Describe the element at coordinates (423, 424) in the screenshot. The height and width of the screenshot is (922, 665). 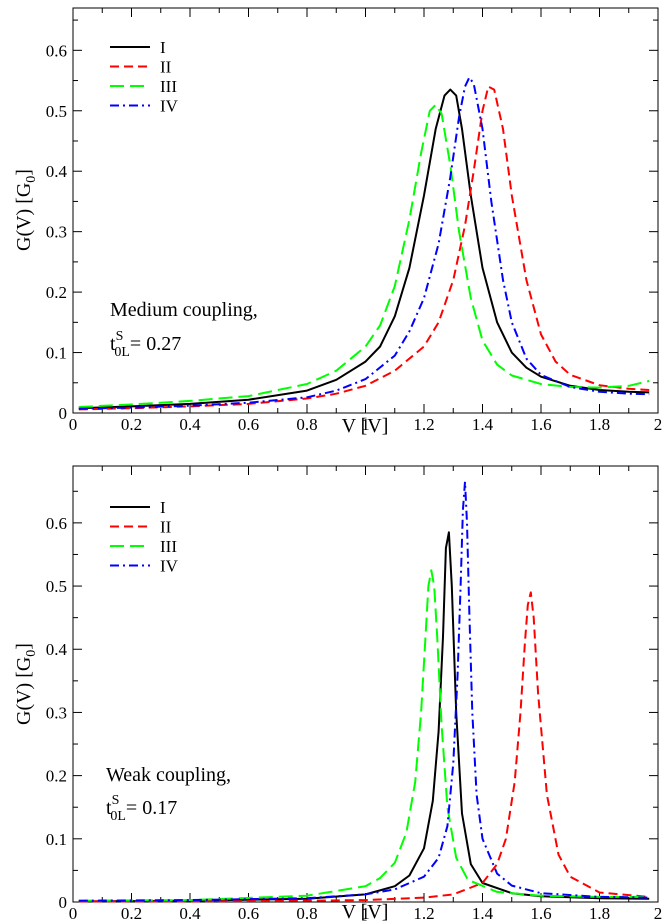
I see `top-x-tick-label: 1.2` at that location.